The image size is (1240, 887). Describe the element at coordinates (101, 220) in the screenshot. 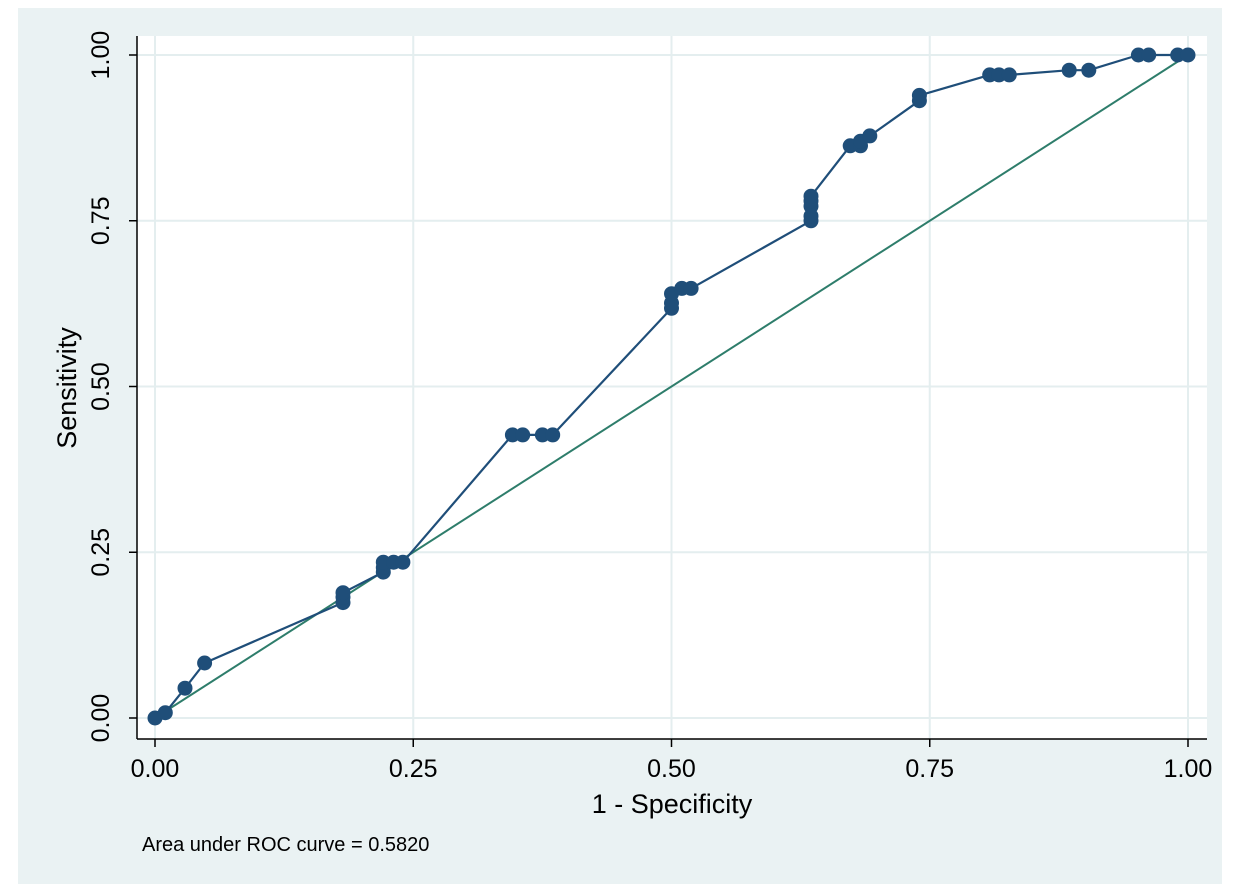

I see `y-tick-label: 0.75` at that location.